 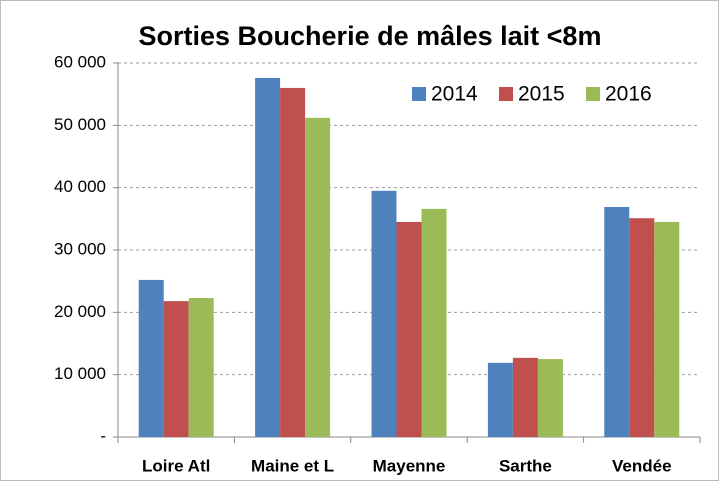 What do you see at coordinates (541, 94) in the screenshot?
I see `legend-label: 2015` at bounding box center [541, 94].